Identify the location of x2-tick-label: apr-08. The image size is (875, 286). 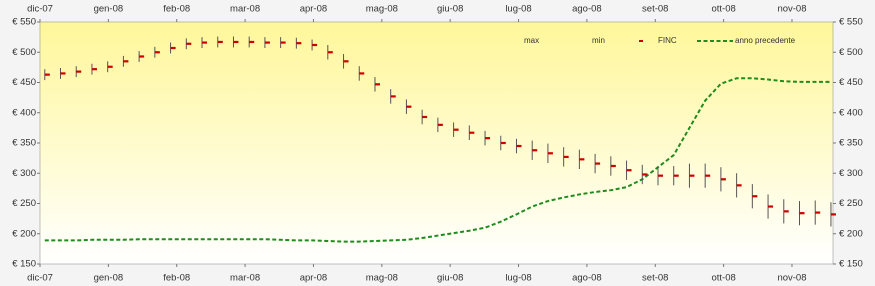
(313, 9).